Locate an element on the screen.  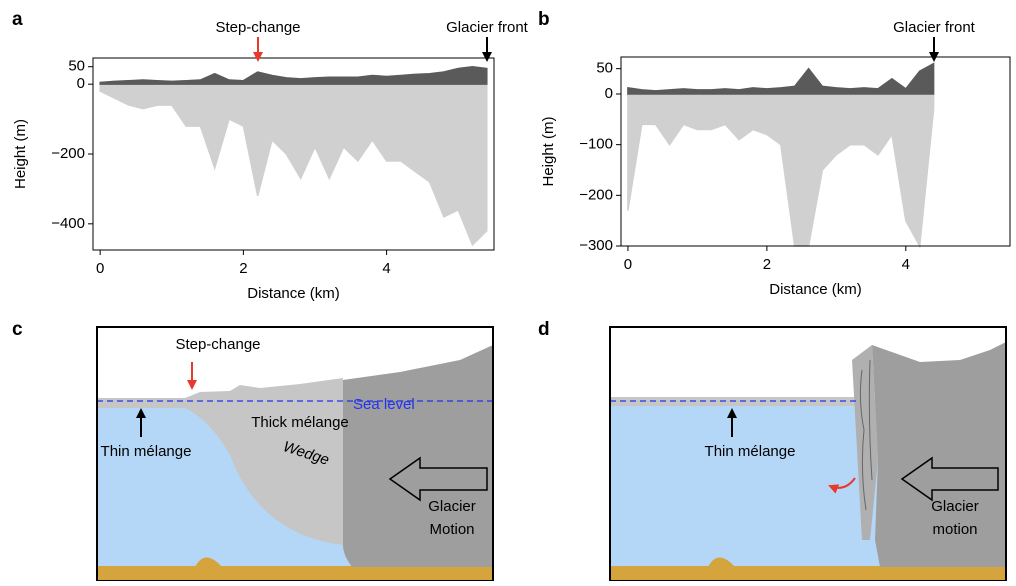
y-tick-label: −300 is located at coordinates (596, 245).